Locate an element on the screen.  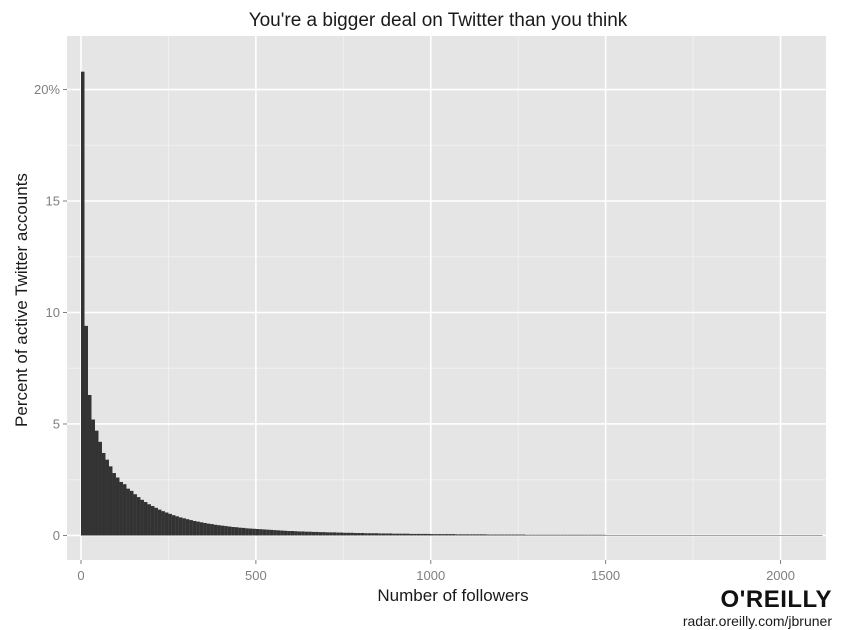
y-axis-ticks: 0 5 10 15 20% is located at coordinates (50, 312).